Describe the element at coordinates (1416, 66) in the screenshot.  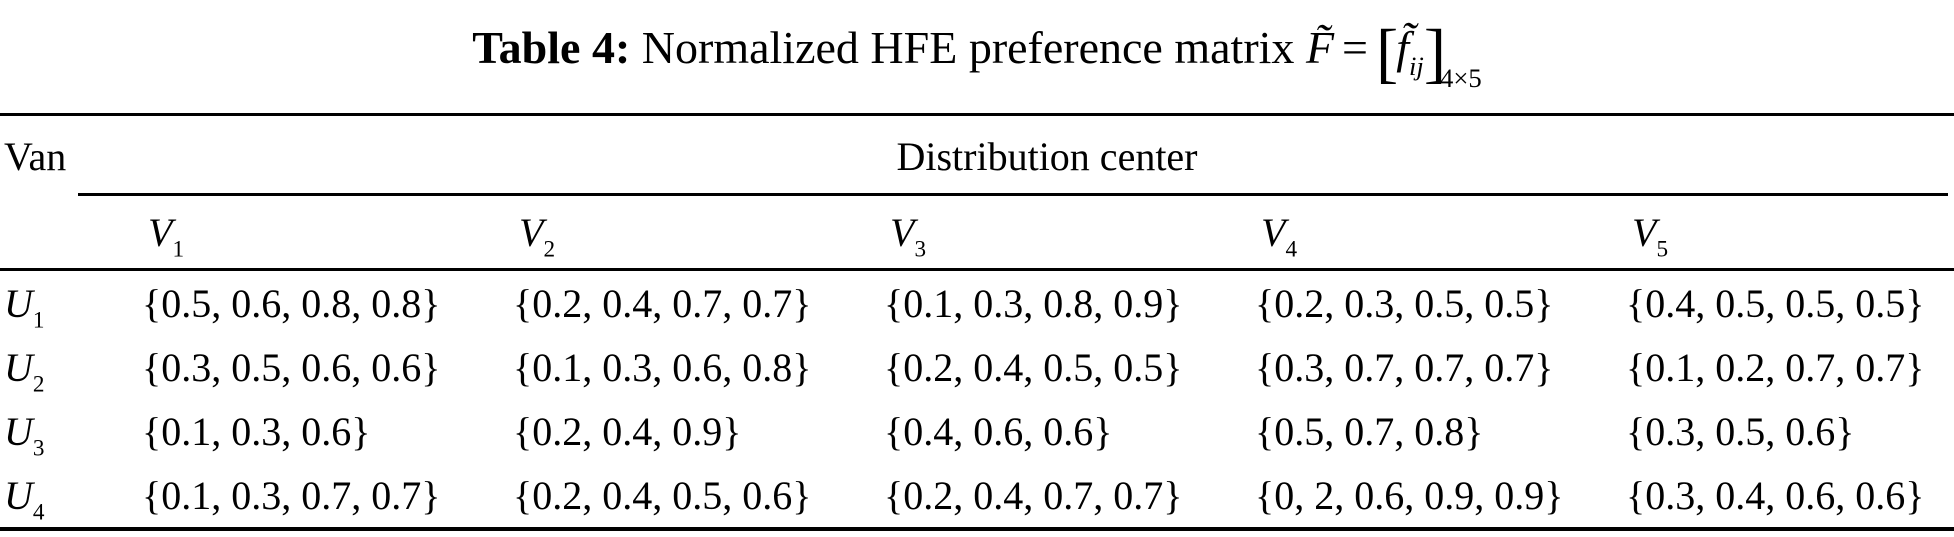
I see `formula-subscript-ij: ij` at that location.